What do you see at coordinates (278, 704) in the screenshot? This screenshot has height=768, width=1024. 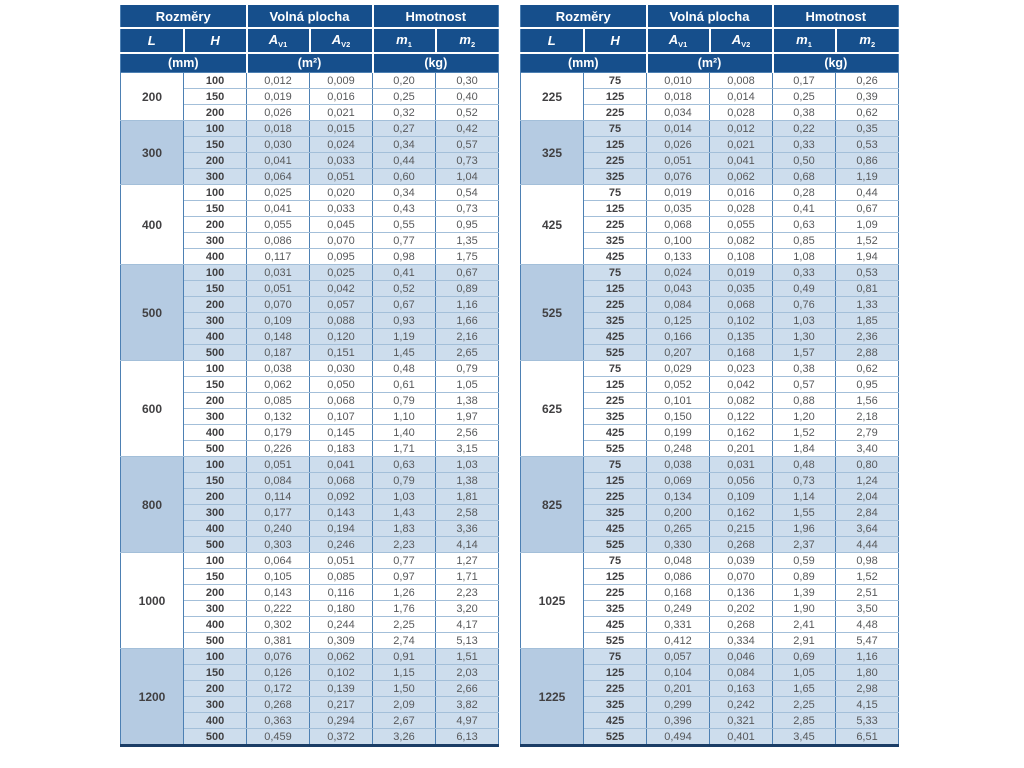 I see `value-cell: 0,268` at bounding box center [278, 704].